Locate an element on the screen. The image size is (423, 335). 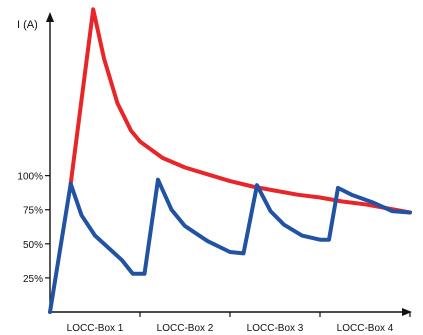
y-tick-label: 100% is located at coordinates (30, 177).